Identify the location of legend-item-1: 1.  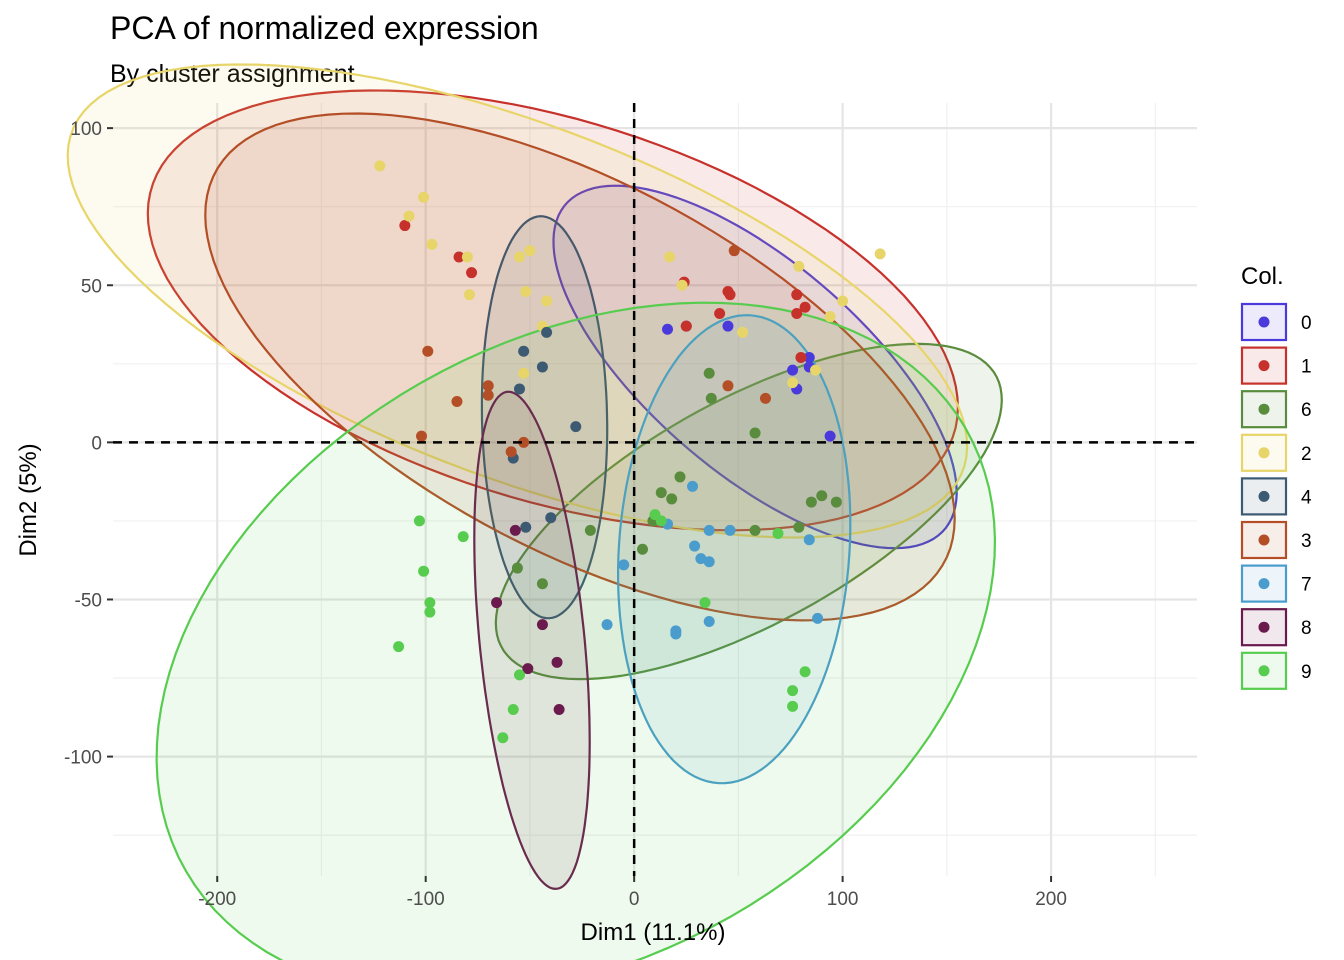
(1276, 365).